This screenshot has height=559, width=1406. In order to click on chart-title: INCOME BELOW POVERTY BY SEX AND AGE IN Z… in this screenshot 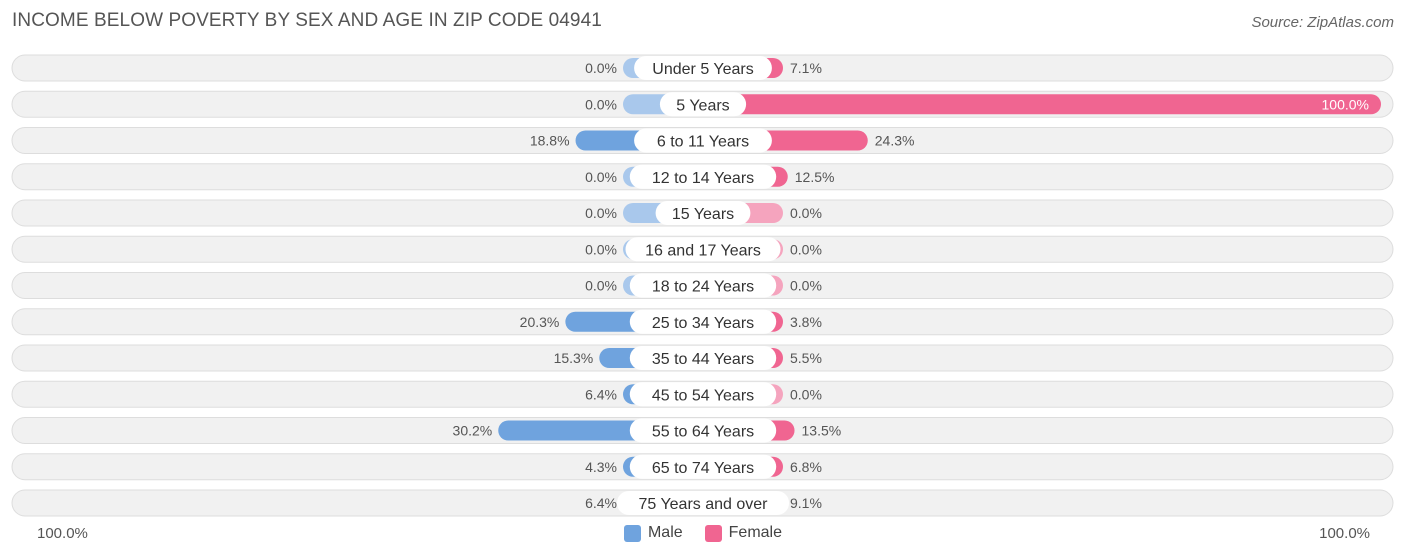, I will do `click(307, 20)`.